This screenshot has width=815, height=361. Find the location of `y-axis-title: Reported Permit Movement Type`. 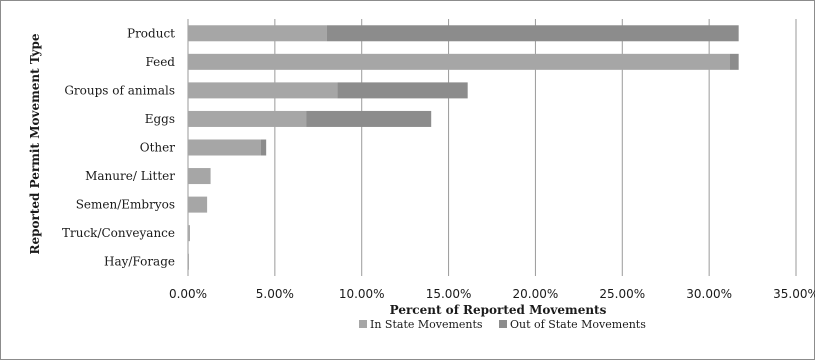

y-axis-title: Reported Permit Movement Type is located at coordinates (35, 143).